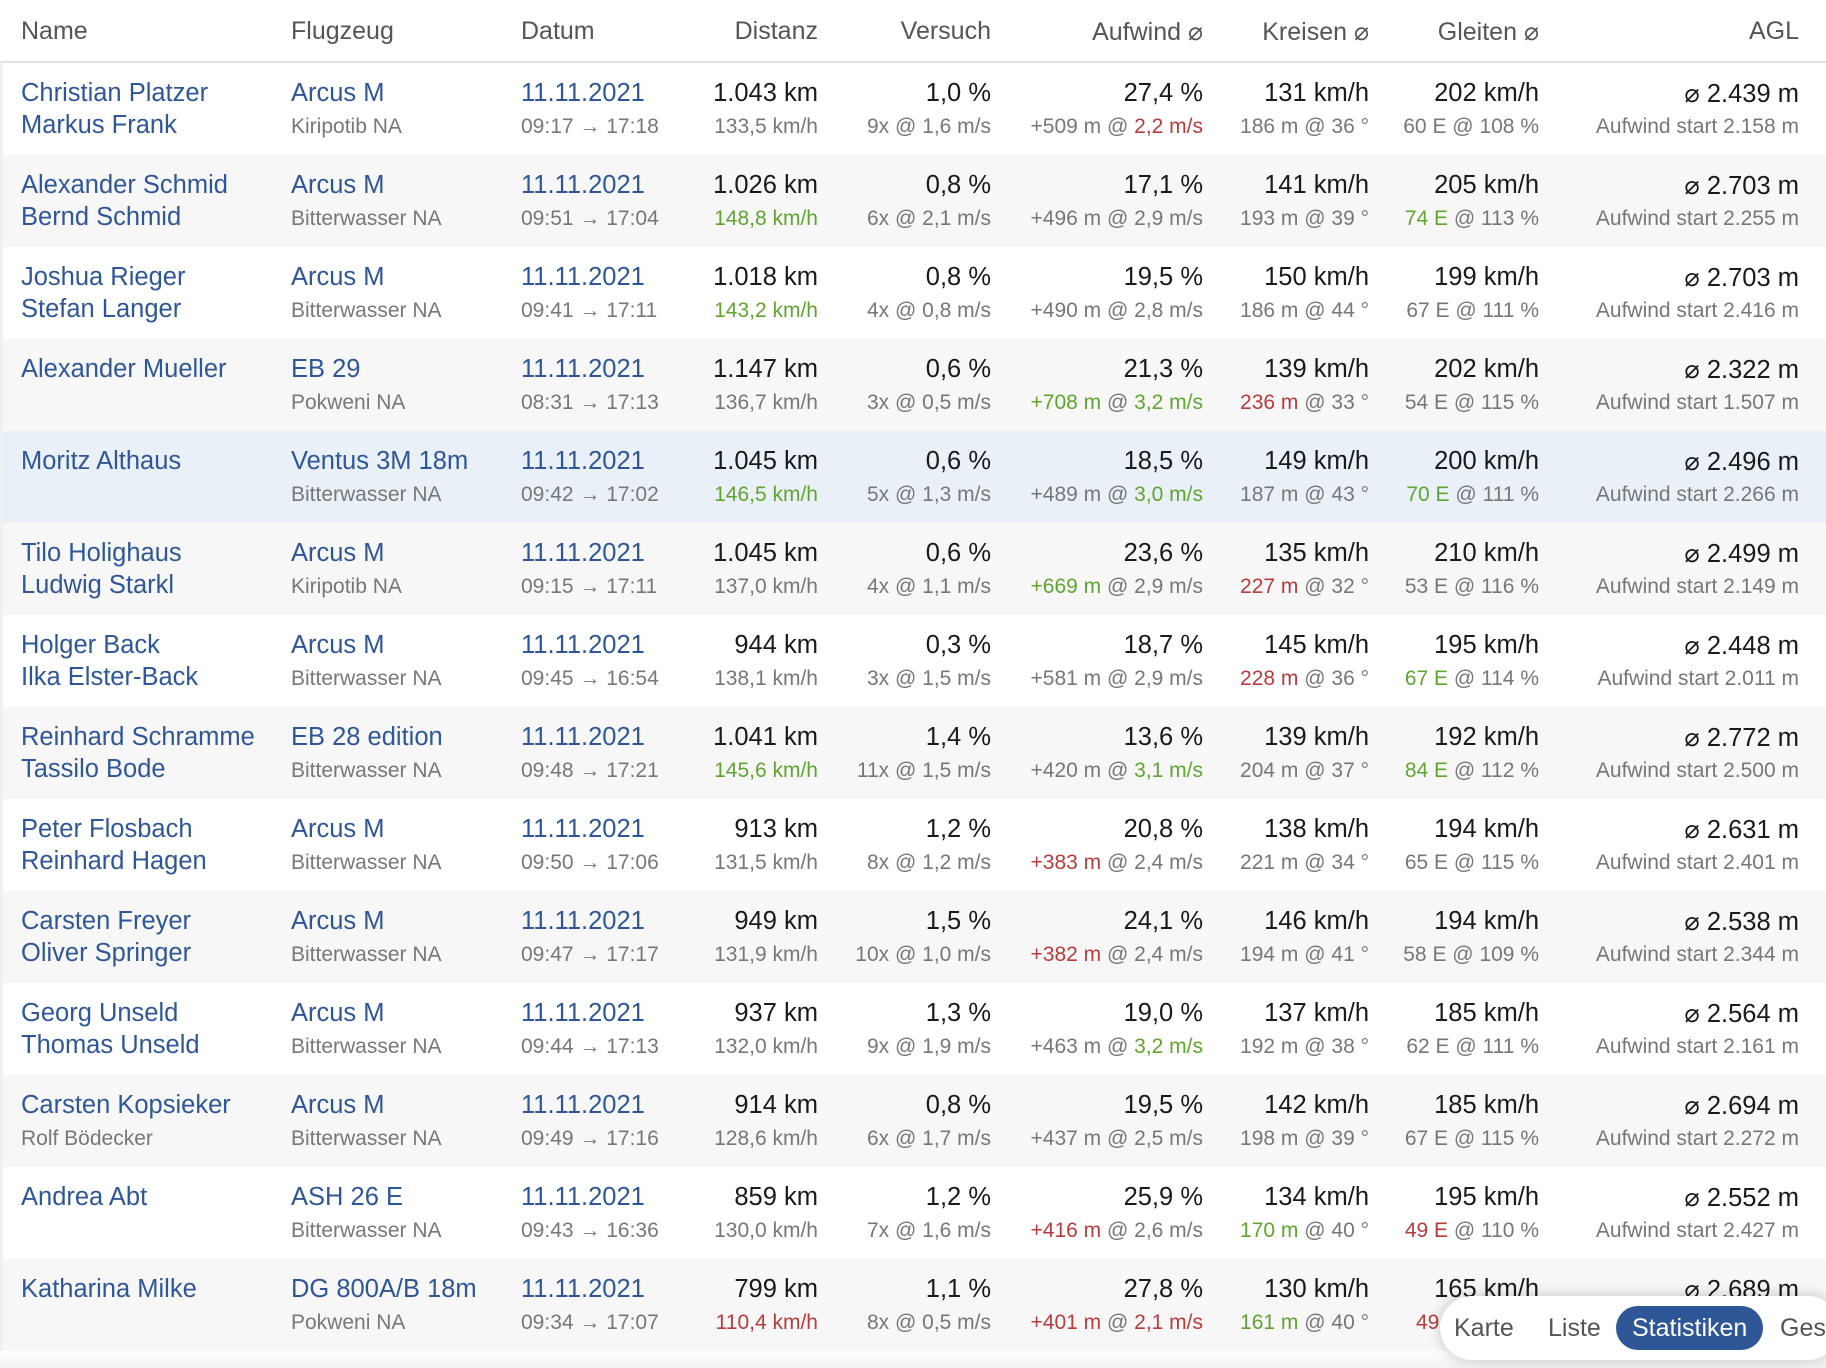 The width and height of the screenshot is (1826, 1368). Describe the element at coordinates (110, 1045) in the screenshot. I see `copilot-name-link: Thomas Unseld` at that location.